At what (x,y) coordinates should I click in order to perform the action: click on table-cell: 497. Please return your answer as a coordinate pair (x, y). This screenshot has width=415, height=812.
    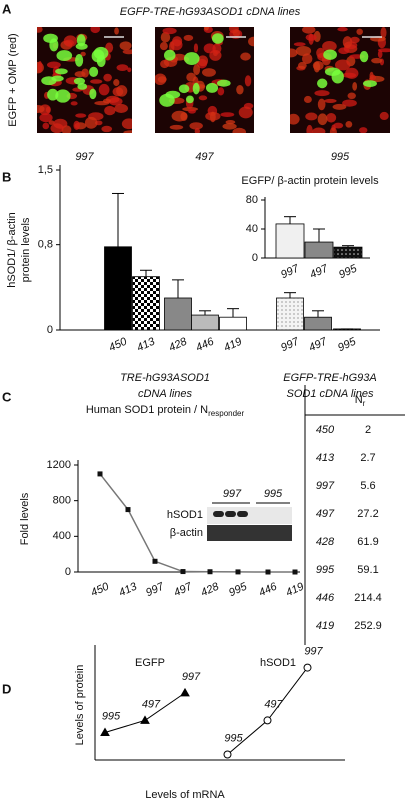
    Looking at the image, I should click on (325, 514).